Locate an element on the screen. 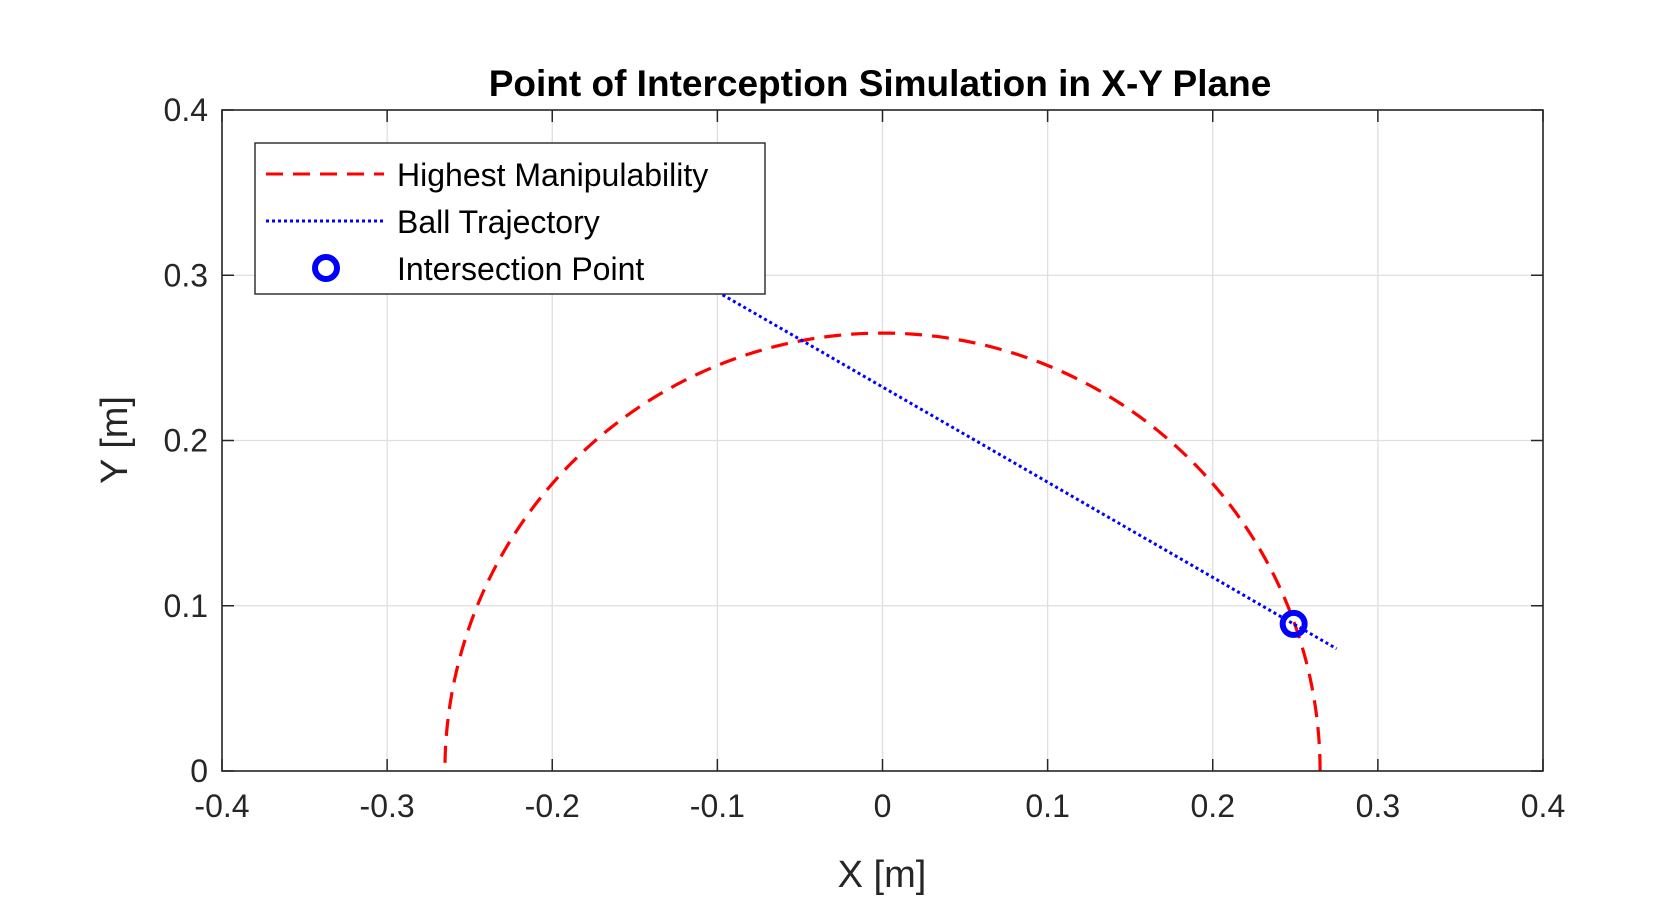  legend-swatch-intersection-point is located at coordinates (326, 268).